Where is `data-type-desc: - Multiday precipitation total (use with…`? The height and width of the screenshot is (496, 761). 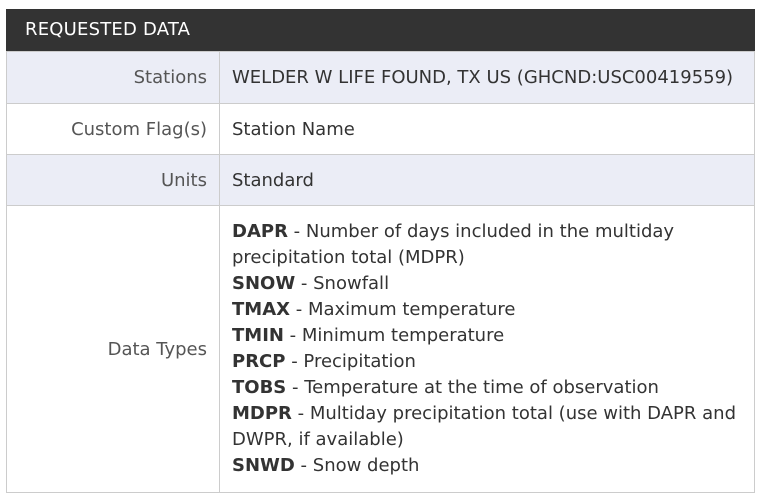 data-type-desc: - Multiday precipitation total (use with… is located at coordinates (484, 426).